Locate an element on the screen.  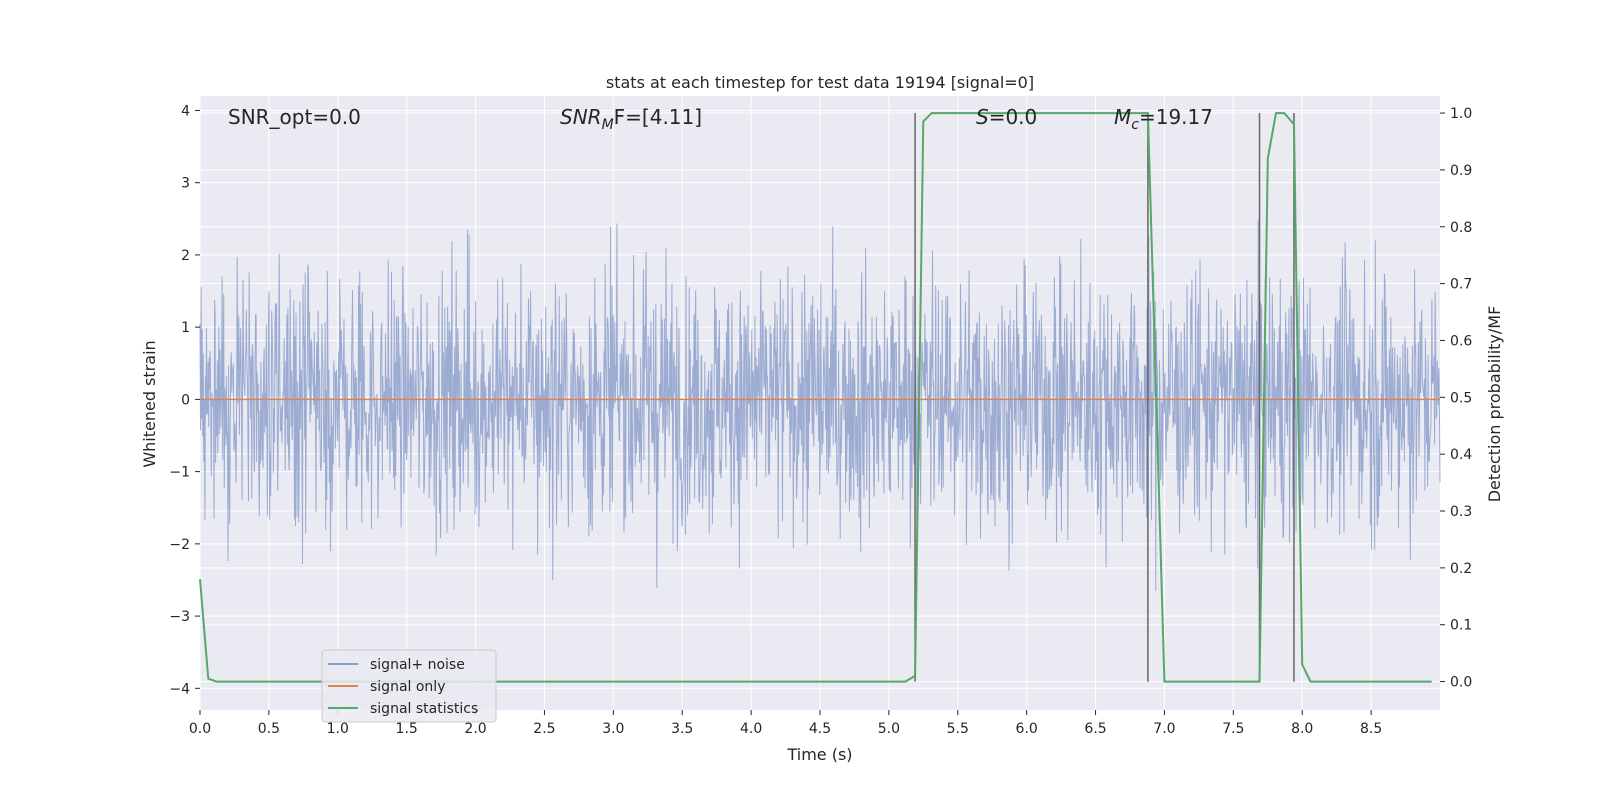
y-tick-label: −4 is located at coordinates (179, 689).